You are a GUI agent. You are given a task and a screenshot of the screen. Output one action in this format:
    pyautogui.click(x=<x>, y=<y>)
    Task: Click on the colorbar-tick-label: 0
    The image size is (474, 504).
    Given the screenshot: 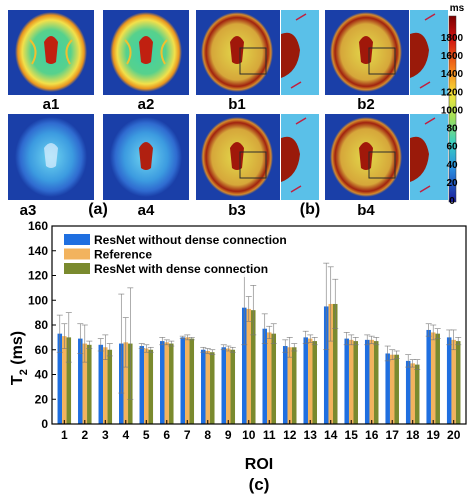 What is the action you would take?
    pyautogui.click(x=452, y=201)
    